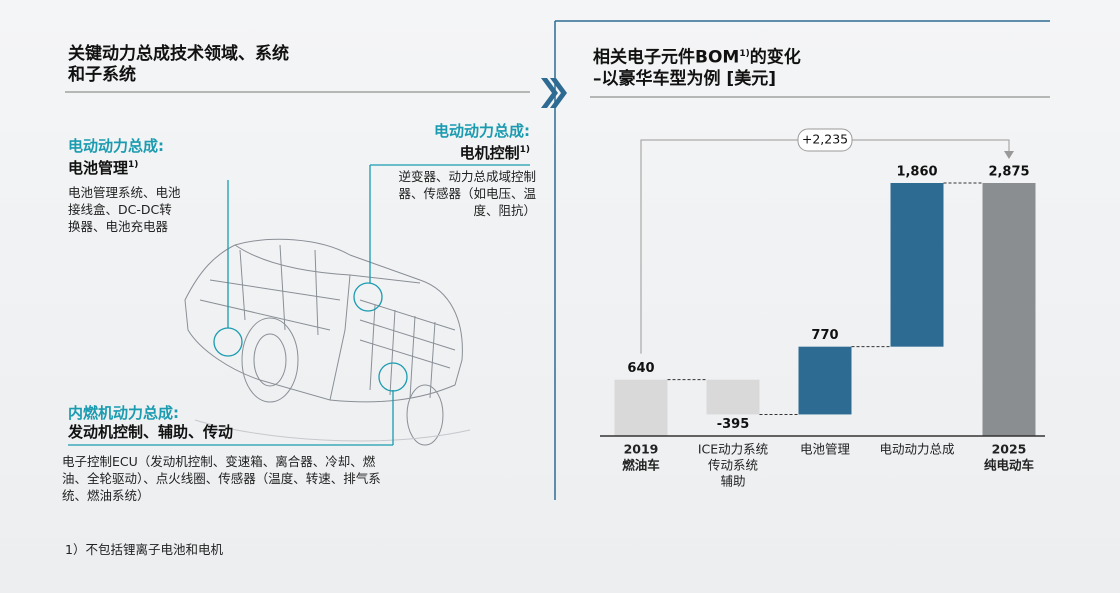  I want to click on callout-heading: 电动动力总成: 电池管理1), so click(122, 157).